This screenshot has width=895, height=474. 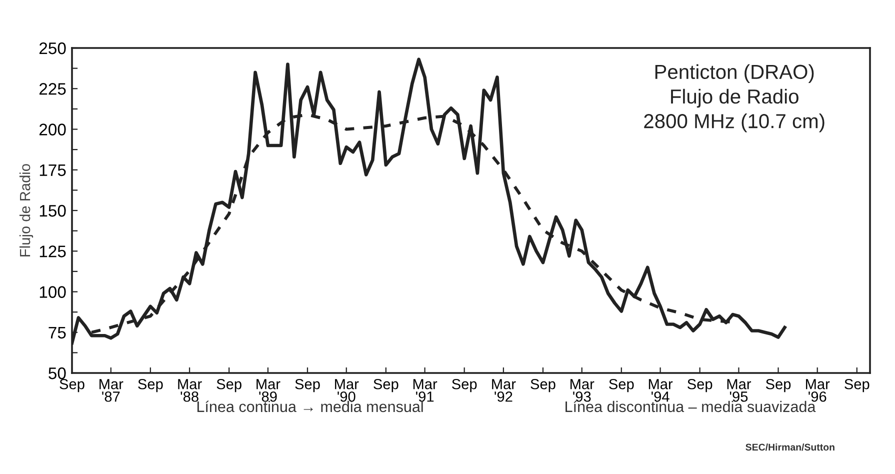 I want to click on y-tick-label: 125, so click(x=53, y=252).